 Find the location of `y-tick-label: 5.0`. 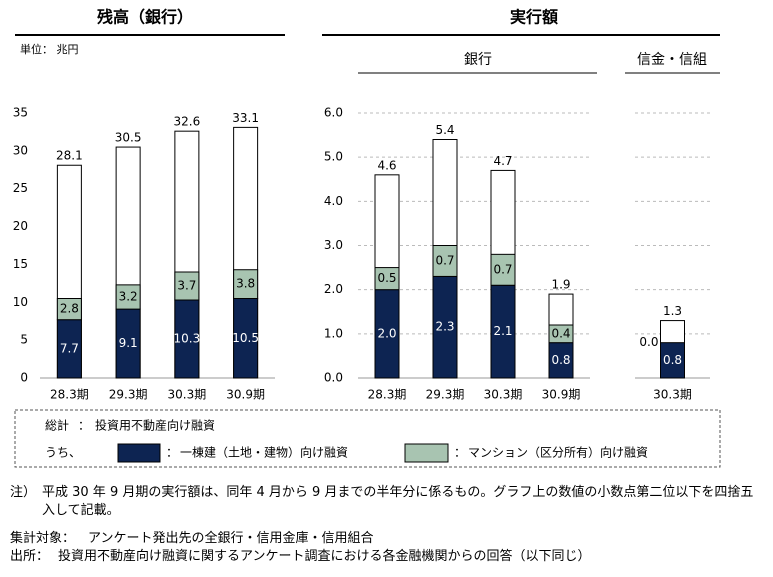

y-tick-label: 5.0 is located at coordinates (333, 157).